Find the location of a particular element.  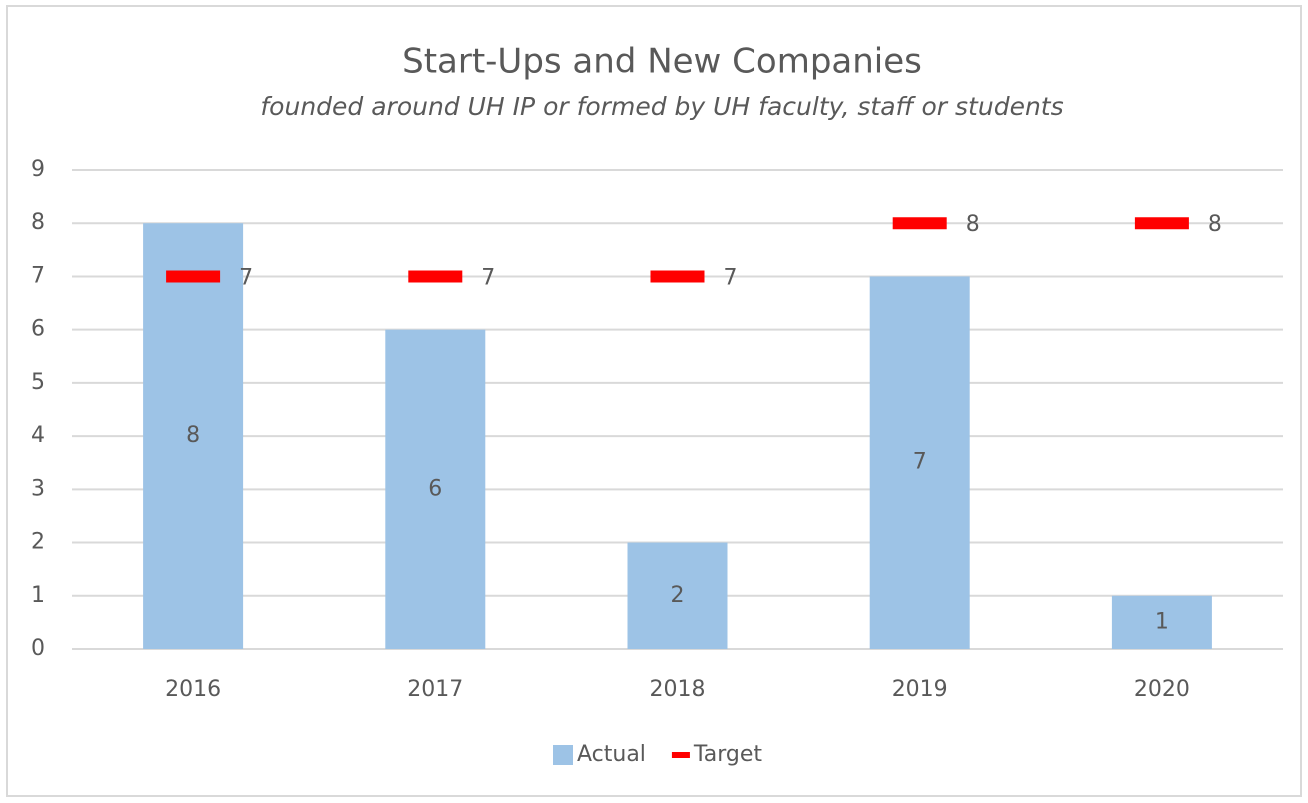

y-tick-label: 8 is located at coordinates (38, 222).